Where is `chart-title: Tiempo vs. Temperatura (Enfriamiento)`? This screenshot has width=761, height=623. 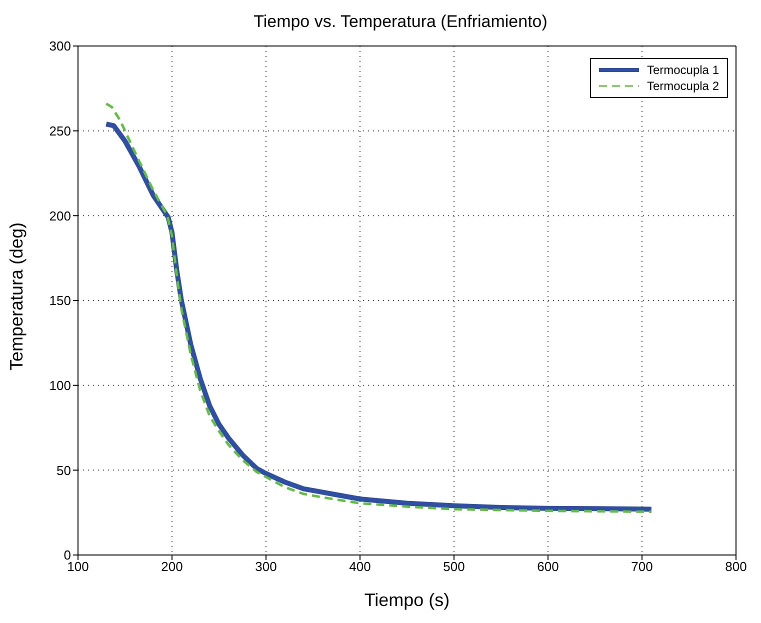 chart-title: Tiempo vs. Temperatura (Enfriamiento) is located at coordinates (400, 22).